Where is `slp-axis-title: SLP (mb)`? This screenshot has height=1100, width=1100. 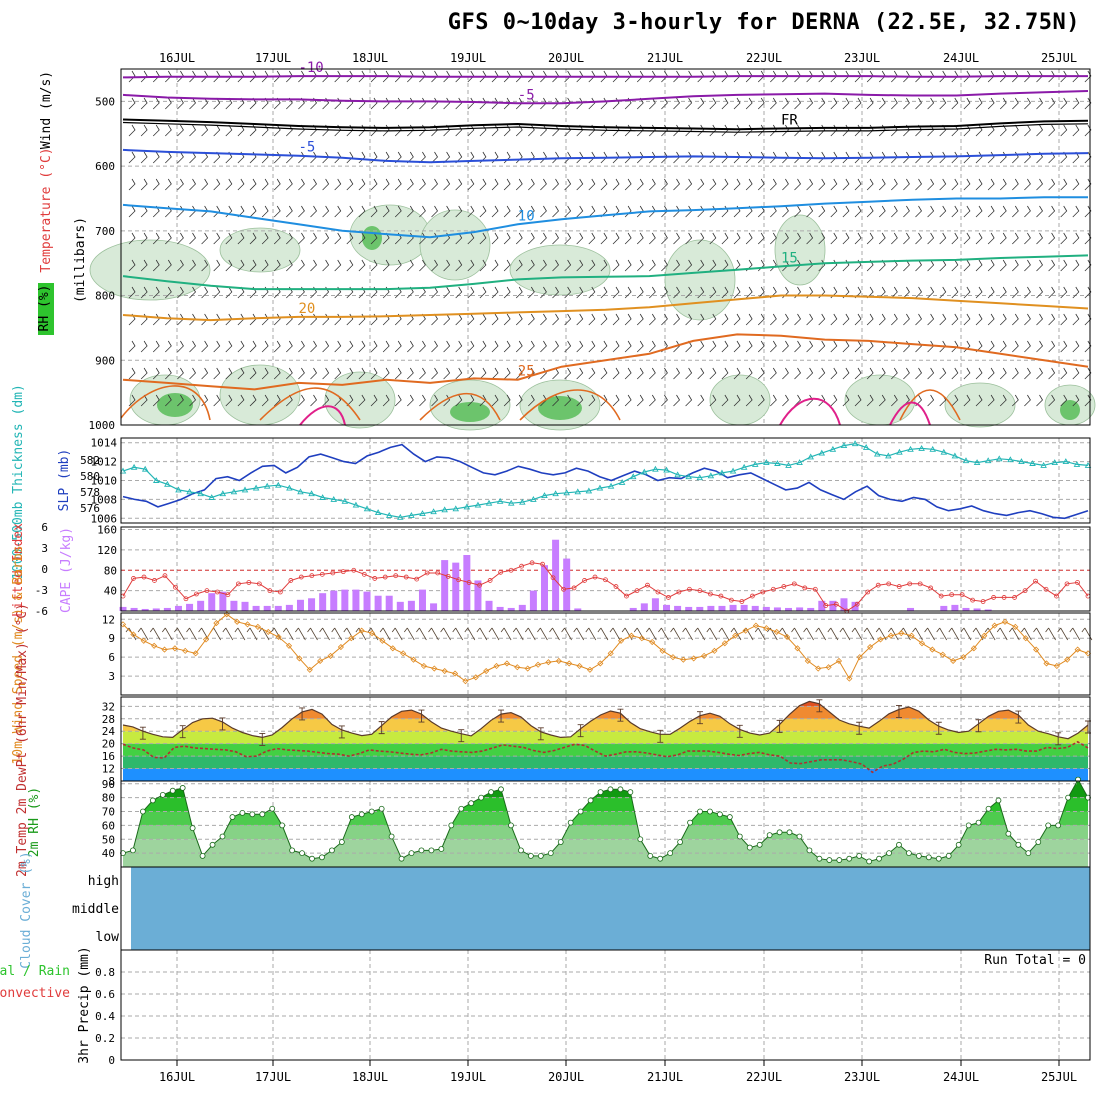
slp-axis-title: SLP (mb) is located at coordinates (64, 480).